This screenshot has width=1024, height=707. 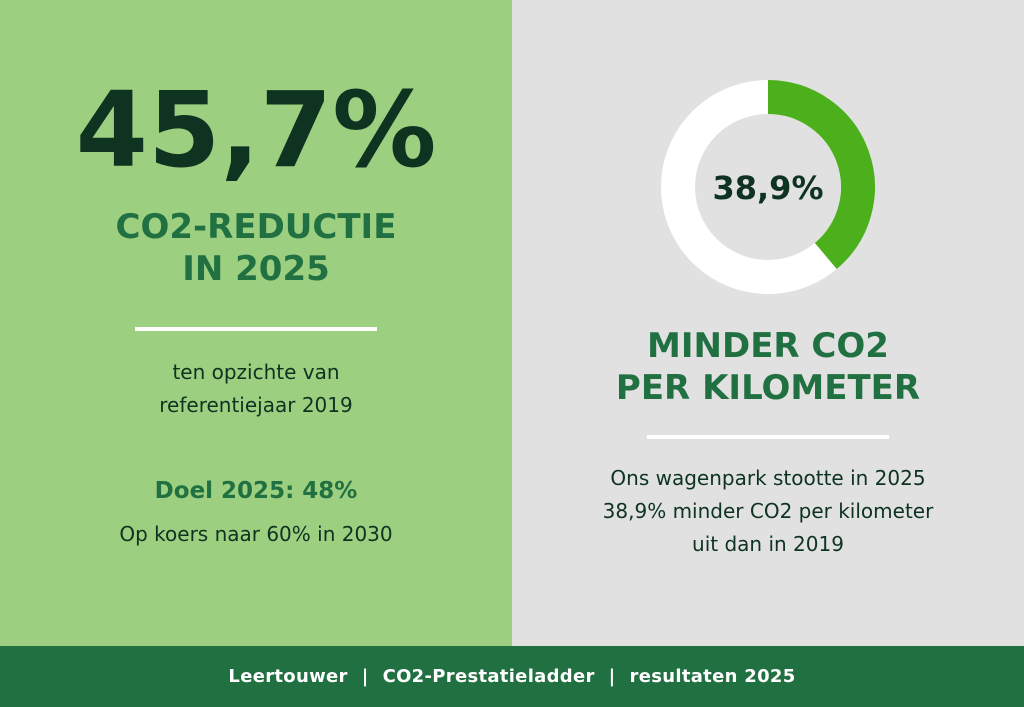 I want to click on reduction-percentage: 45,7%, so click(x=256, y=130).